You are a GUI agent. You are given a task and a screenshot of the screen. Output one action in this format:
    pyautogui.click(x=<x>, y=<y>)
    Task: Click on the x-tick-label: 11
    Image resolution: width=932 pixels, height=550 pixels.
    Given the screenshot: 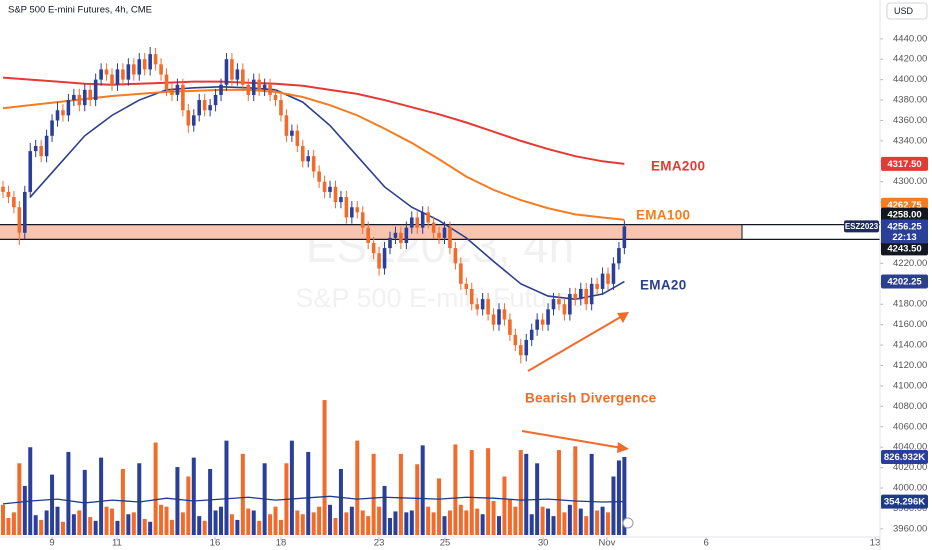 What is the action you would take?
    pyautogui.click(x=117, y=543)
    